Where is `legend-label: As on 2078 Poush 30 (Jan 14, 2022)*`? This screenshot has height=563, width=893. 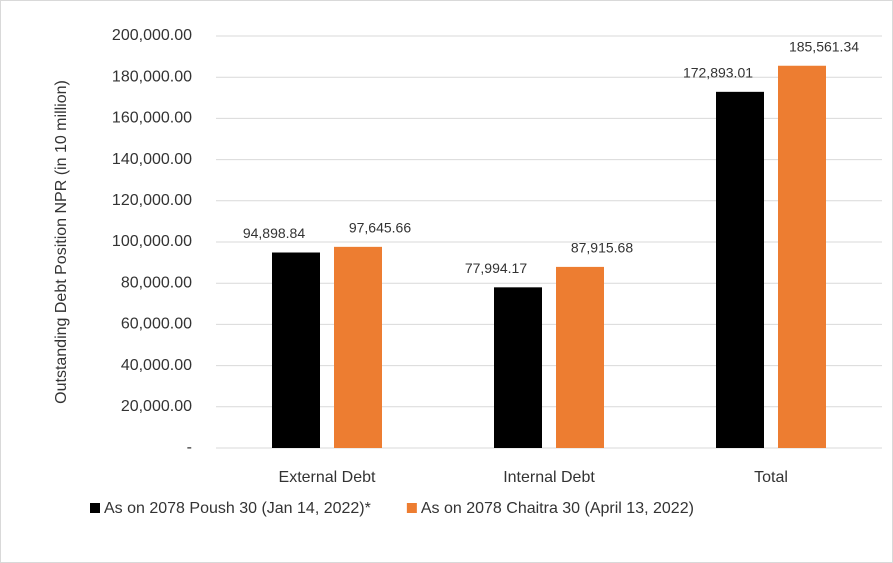
legend-label: As on 2078 Poush 30 (Jan 14, 2022)* is located at coordinates (237, 508).